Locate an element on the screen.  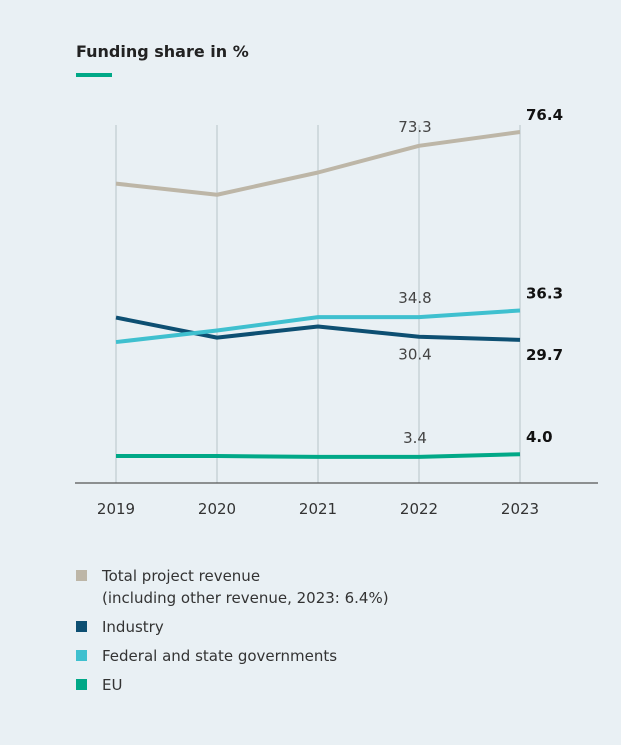
legend-swatch-industry is located at coordinates (81, 626).